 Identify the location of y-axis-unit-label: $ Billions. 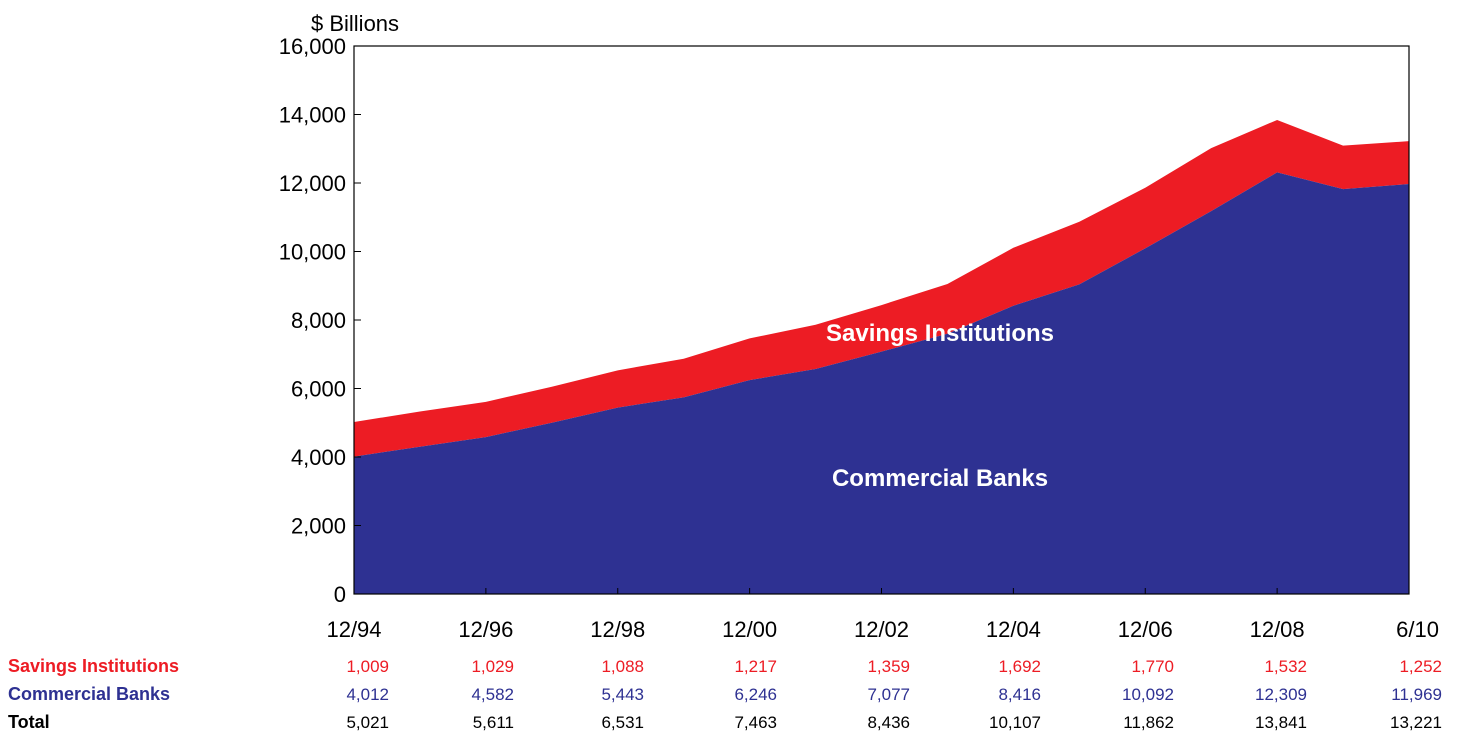
(355, 23).